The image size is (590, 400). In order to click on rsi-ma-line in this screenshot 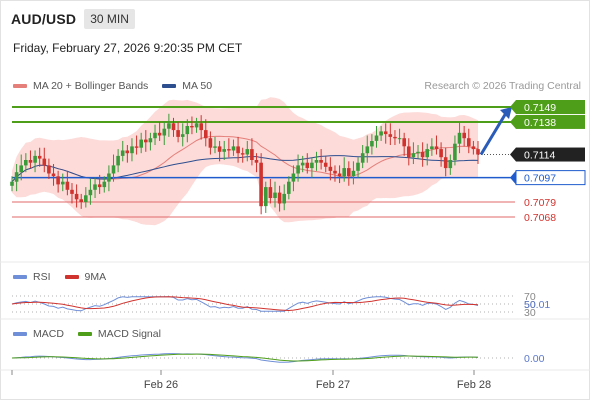, I will do `click(245, 304)`.